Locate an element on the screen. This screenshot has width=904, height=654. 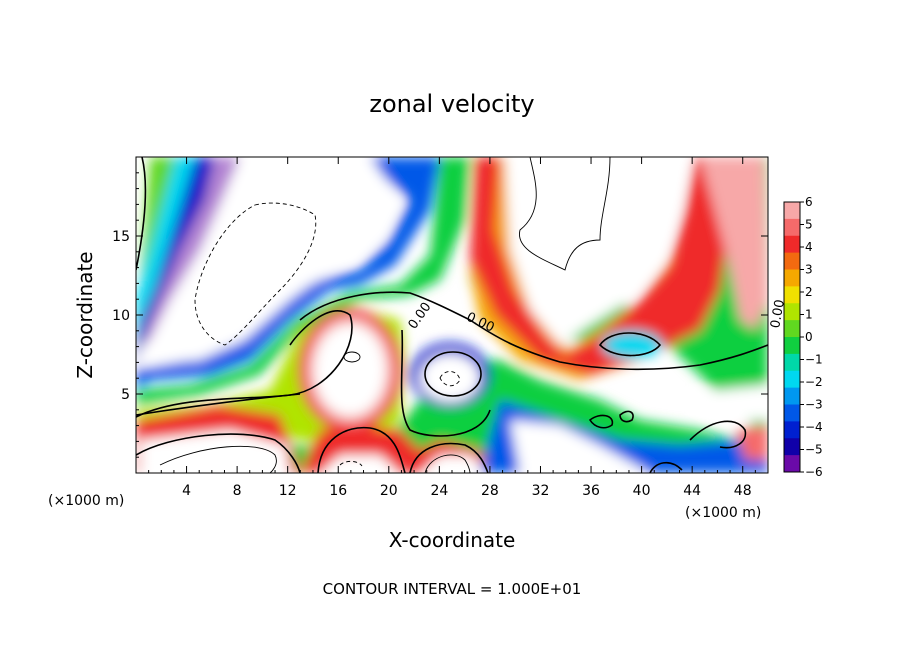
x-tick-label: 16 is located at coordinates (338, 491).